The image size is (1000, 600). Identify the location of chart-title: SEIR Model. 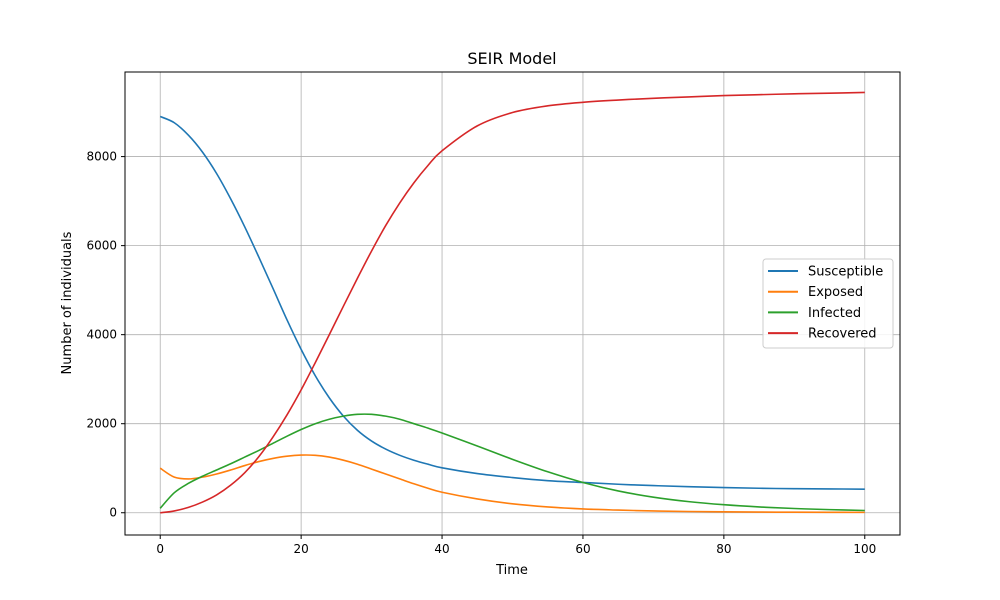
(511, 58).